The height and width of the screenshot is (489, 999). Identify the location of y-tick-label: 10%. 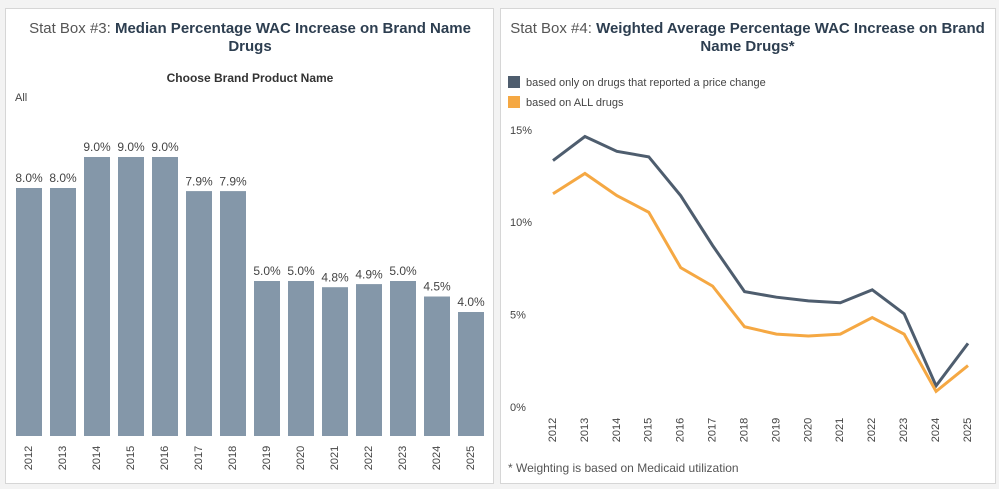
(521, 223).